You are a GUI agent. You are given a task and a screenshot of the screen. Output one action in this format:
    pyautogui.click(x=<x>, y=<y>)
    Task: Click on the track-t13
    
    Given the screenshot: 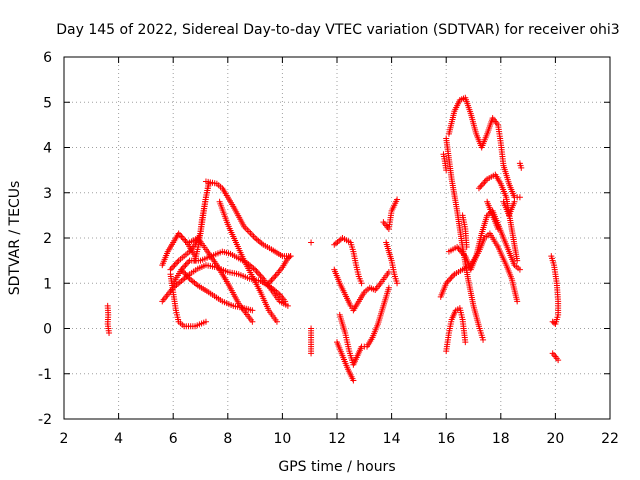 What is the action you would take?
    pyautogui.click(x=311, y=242)
    